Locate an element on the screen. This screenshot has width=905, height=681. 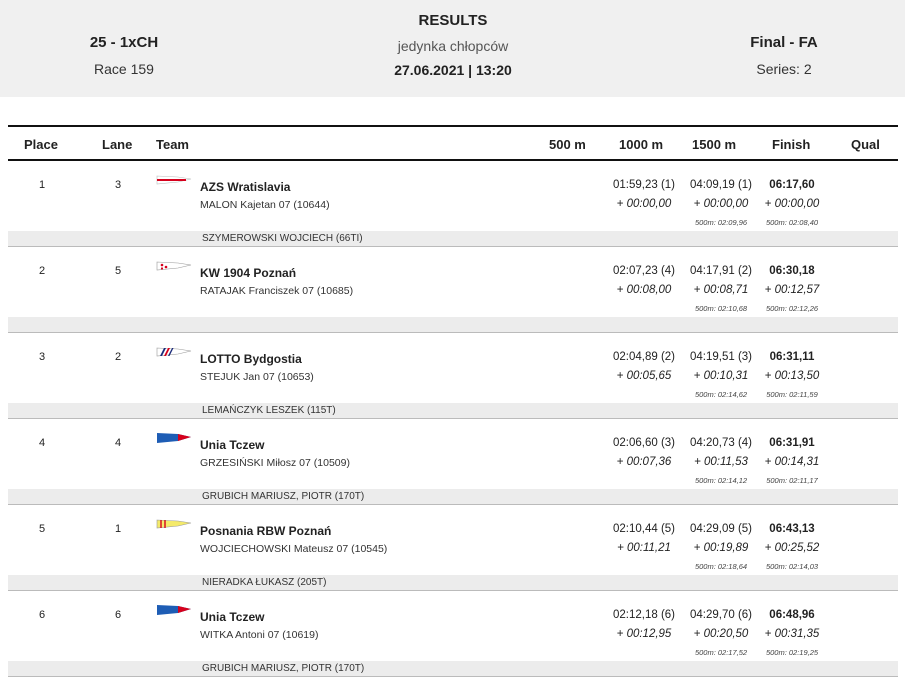
time-1500m: 04:09,19 (1) is located at coordinates (720, 185).